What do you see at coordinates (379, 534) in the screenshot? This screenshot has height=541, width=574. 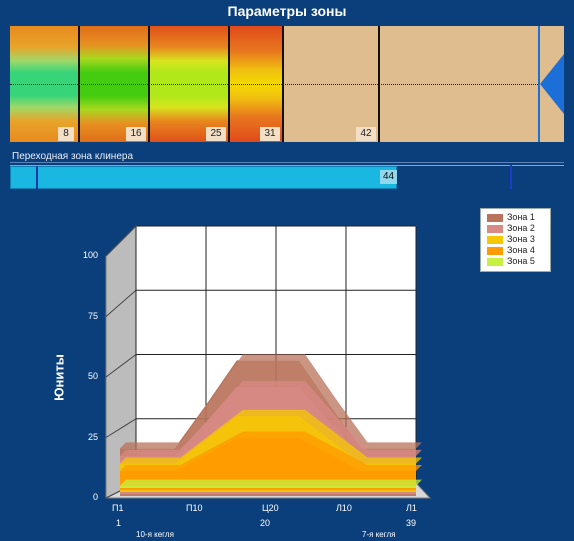 I see `x-note-label: 7-я кегля` at bounding box center [379, 534].